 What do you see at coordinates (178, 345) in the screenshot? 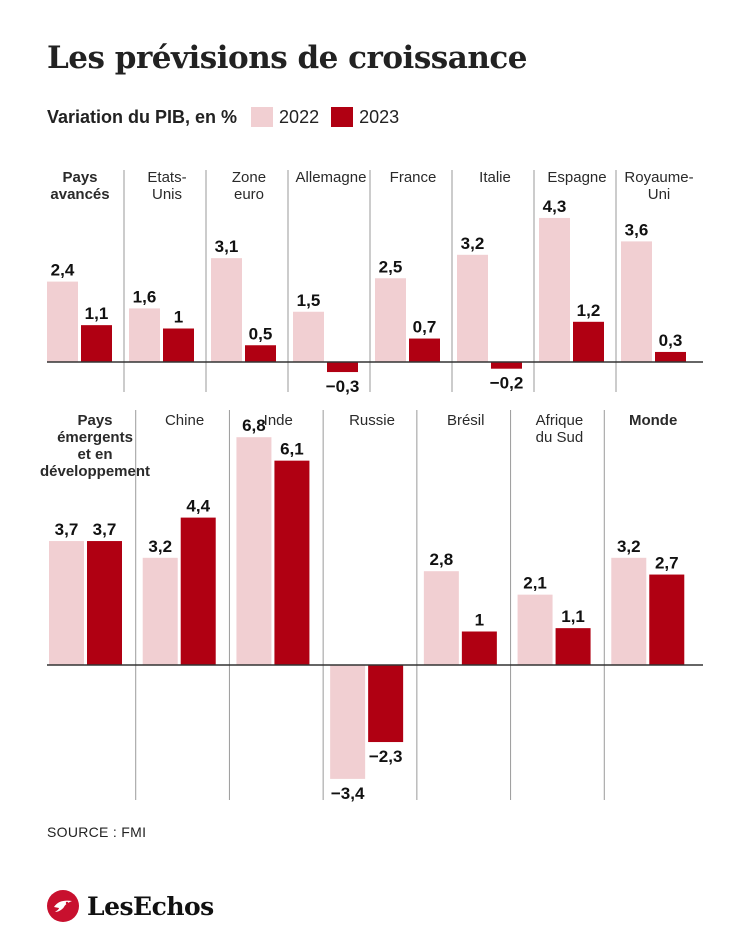
I see `bar-etats-unis-2023` at bounding box center [178, 345].